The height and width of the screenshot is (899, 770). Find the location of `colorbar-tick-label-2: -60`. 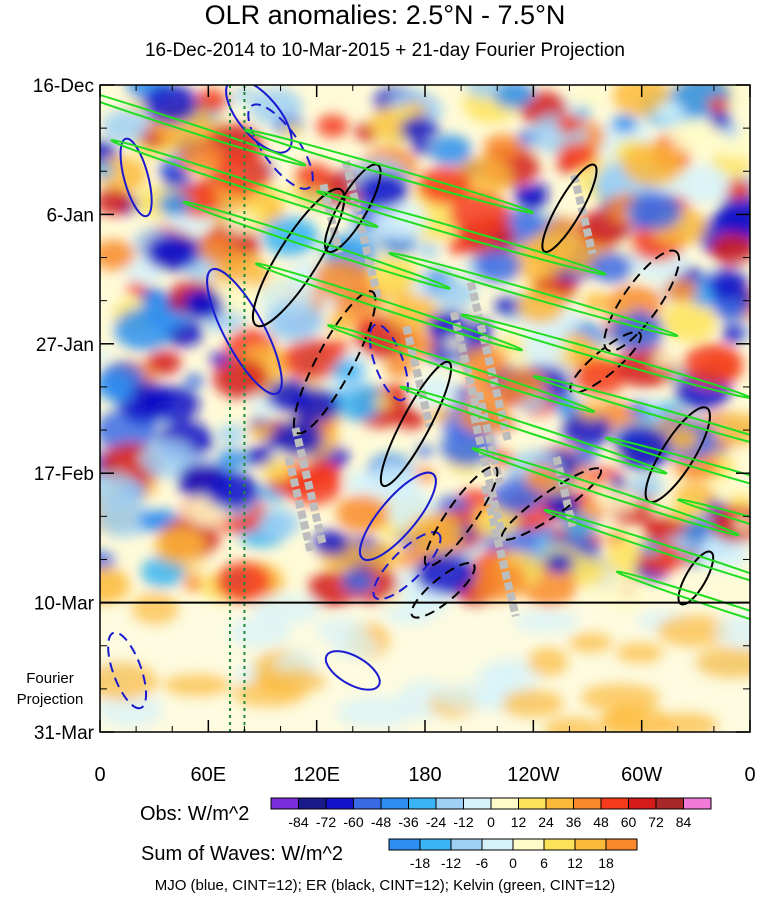

colorbar-tick-label-2: -60 is located at coordinates (353, 822).